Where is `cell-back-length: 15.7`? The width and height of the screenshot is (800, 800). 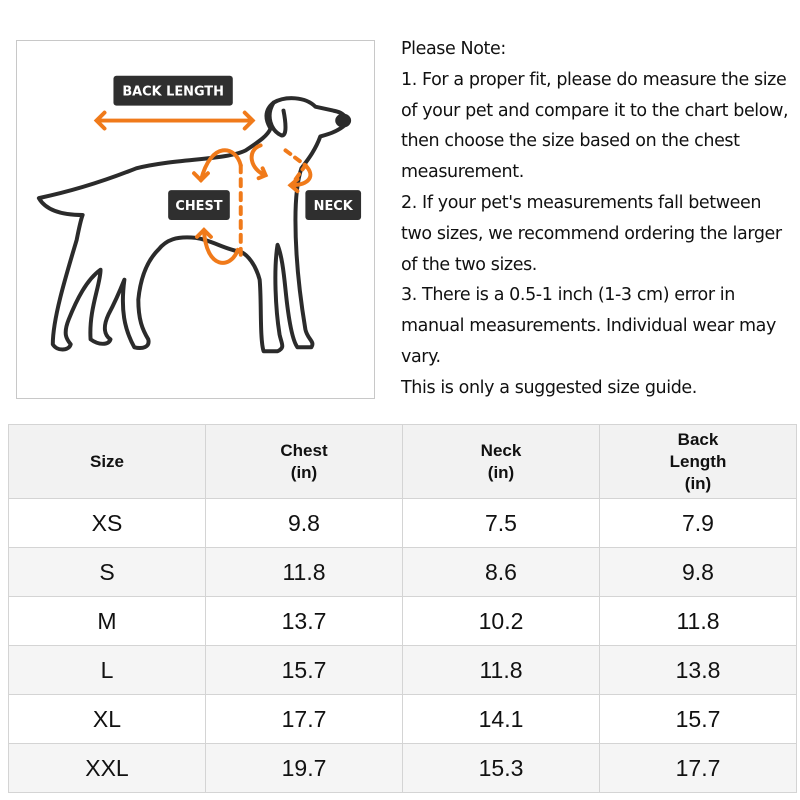
cell-back-length: 15.7 is located at coordinates (698, 719).